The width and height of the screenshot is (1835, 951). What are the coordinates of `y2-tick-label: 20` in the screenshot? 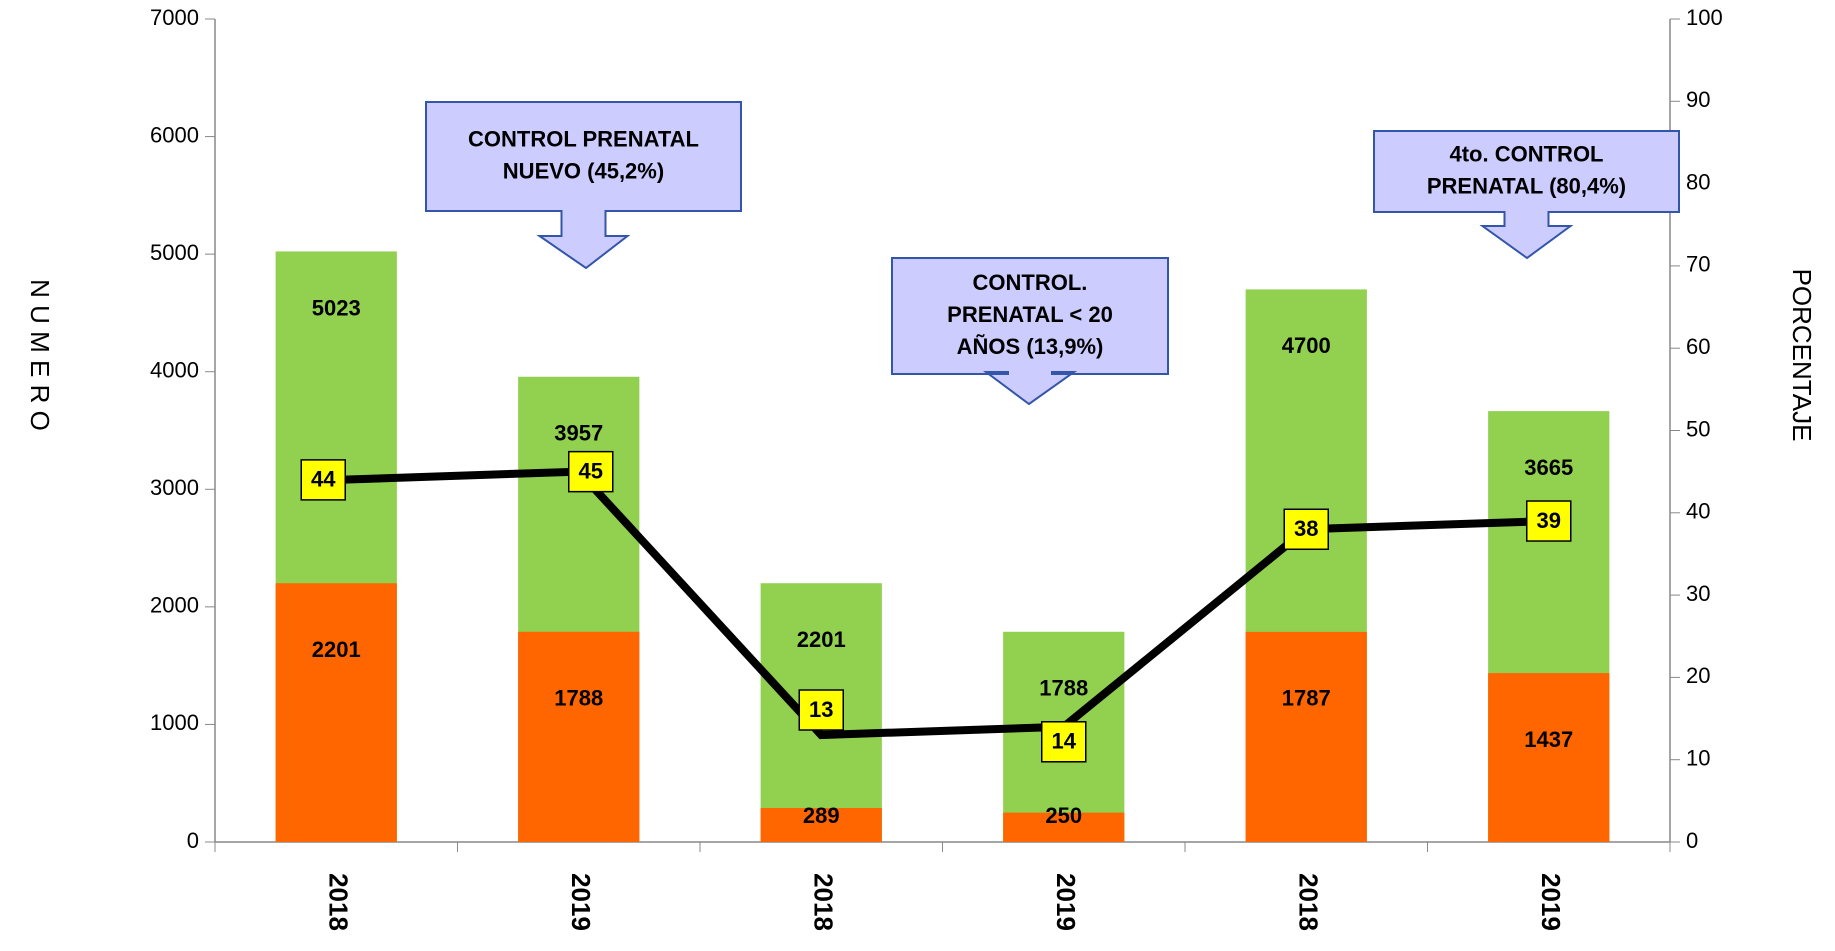 It's located at (1698, 675).